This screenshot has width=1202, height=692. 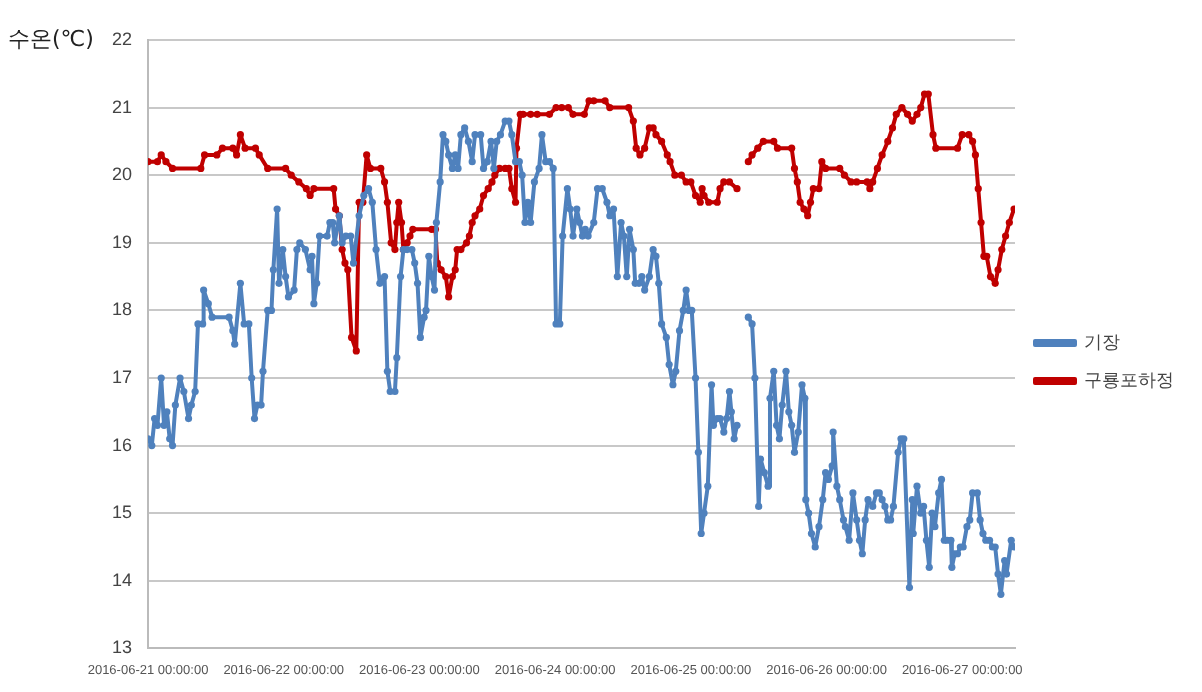 What do you see at coordinates (122, 309) in the screenshot?
I see `y-tick-label: 18` at bounding box center [122, 309].